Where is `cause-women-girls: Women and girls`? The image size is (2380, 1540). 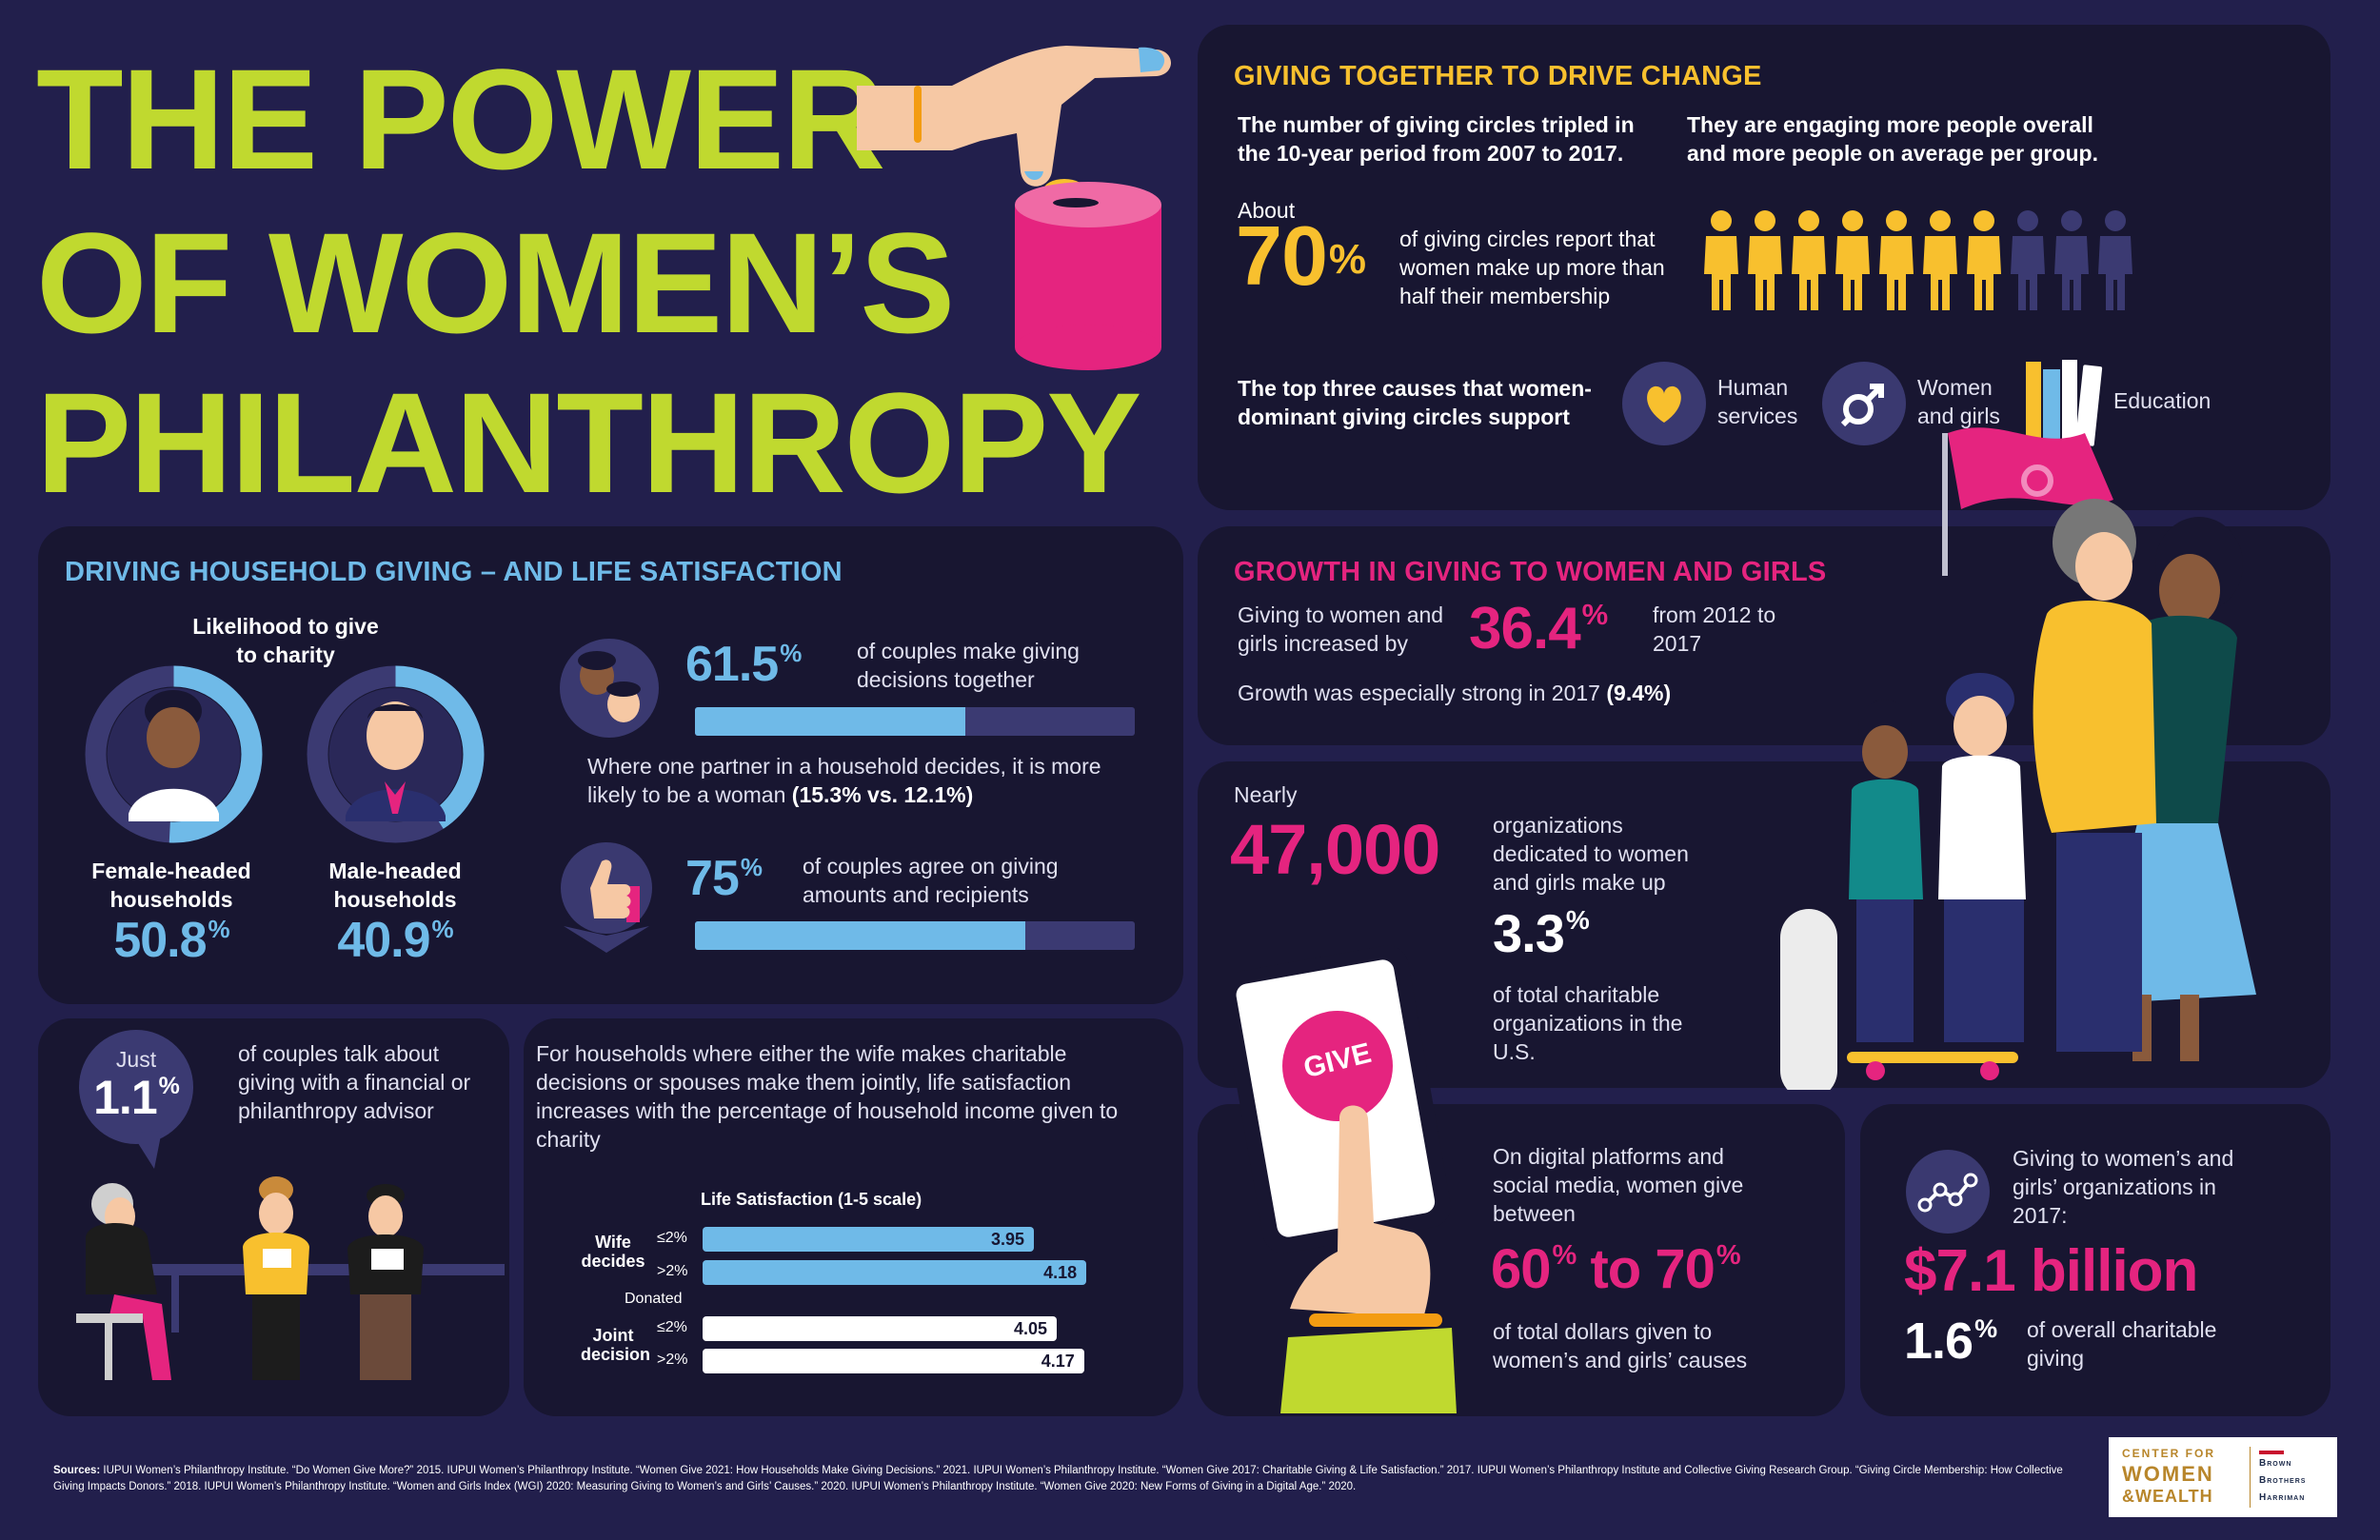 cause-women-girls: Women and girls is located at coordinates (1958, 401).